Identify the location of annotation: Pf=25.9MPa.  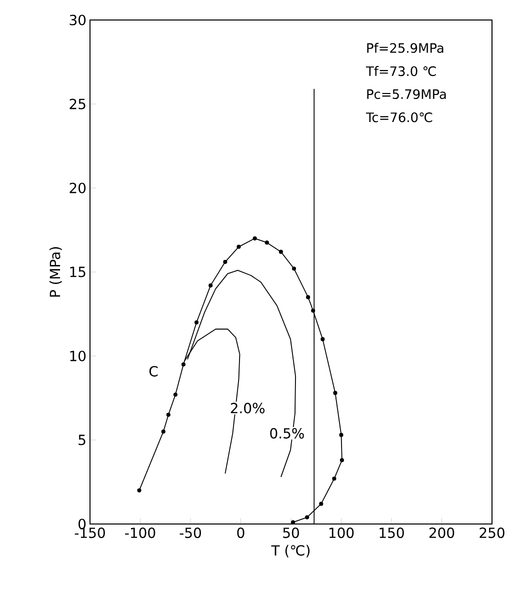
(405, 47).